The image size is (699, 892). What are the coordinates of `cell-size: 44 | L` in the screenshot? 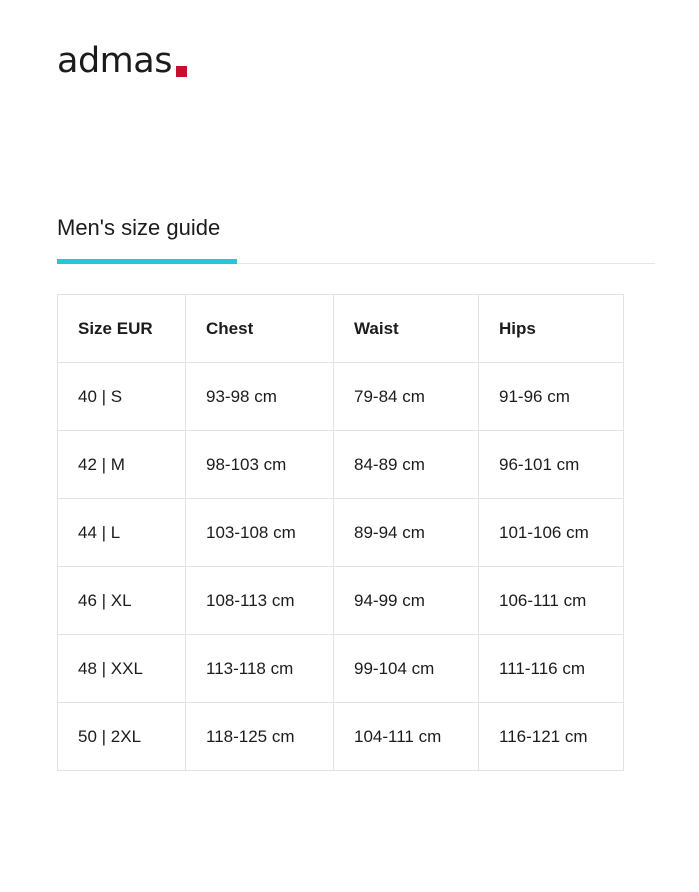 It's located at (121, 532).